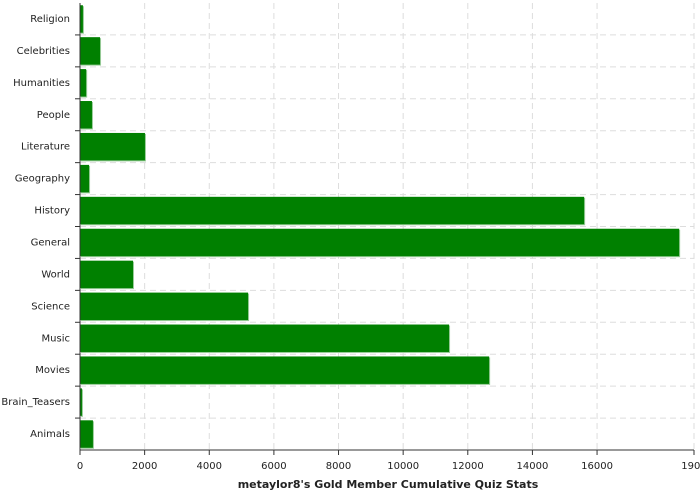  I want to click on x-tick-label: 10000, so click(403, 466).